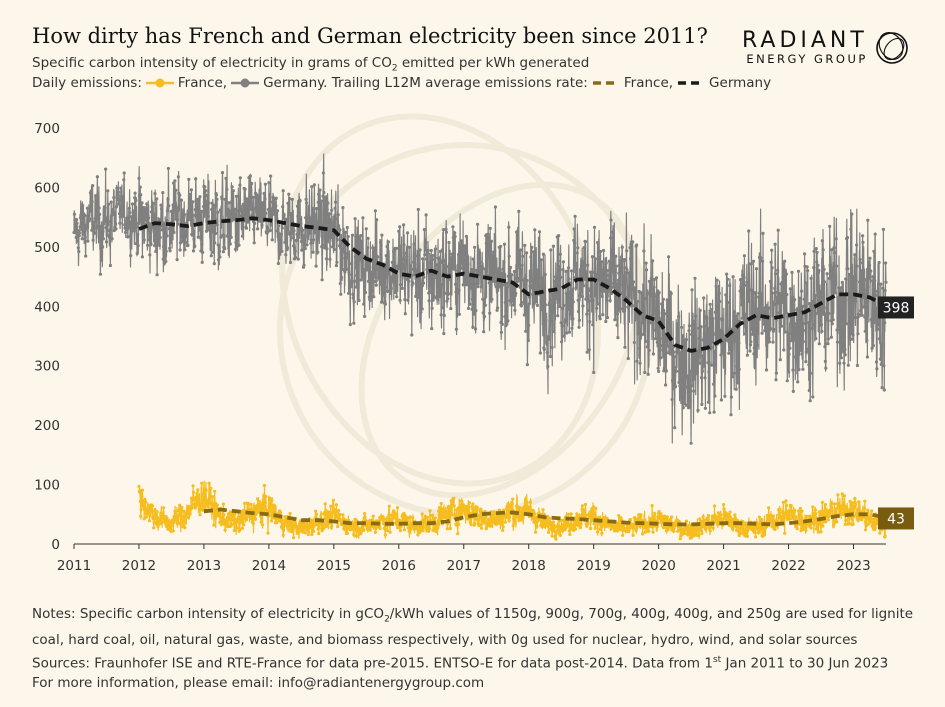 This screenshot has height=707, width=945. Describe the element at coordinates (658, 566) in the screenshot. I see `x-tick-label: 2020` at that location.